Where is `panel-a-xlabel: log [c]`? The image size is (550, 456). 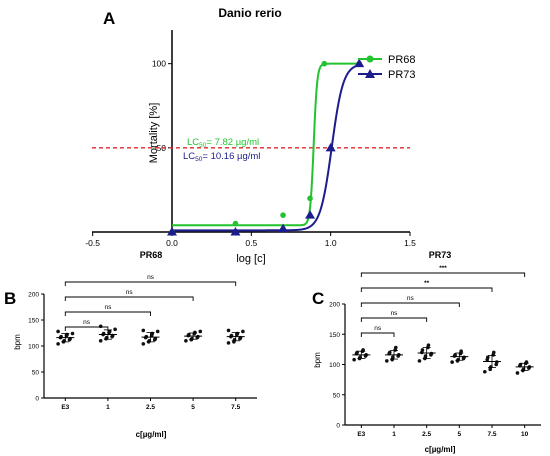
panel-a-xlabel: log [c] is located at coordinates (250, 259).